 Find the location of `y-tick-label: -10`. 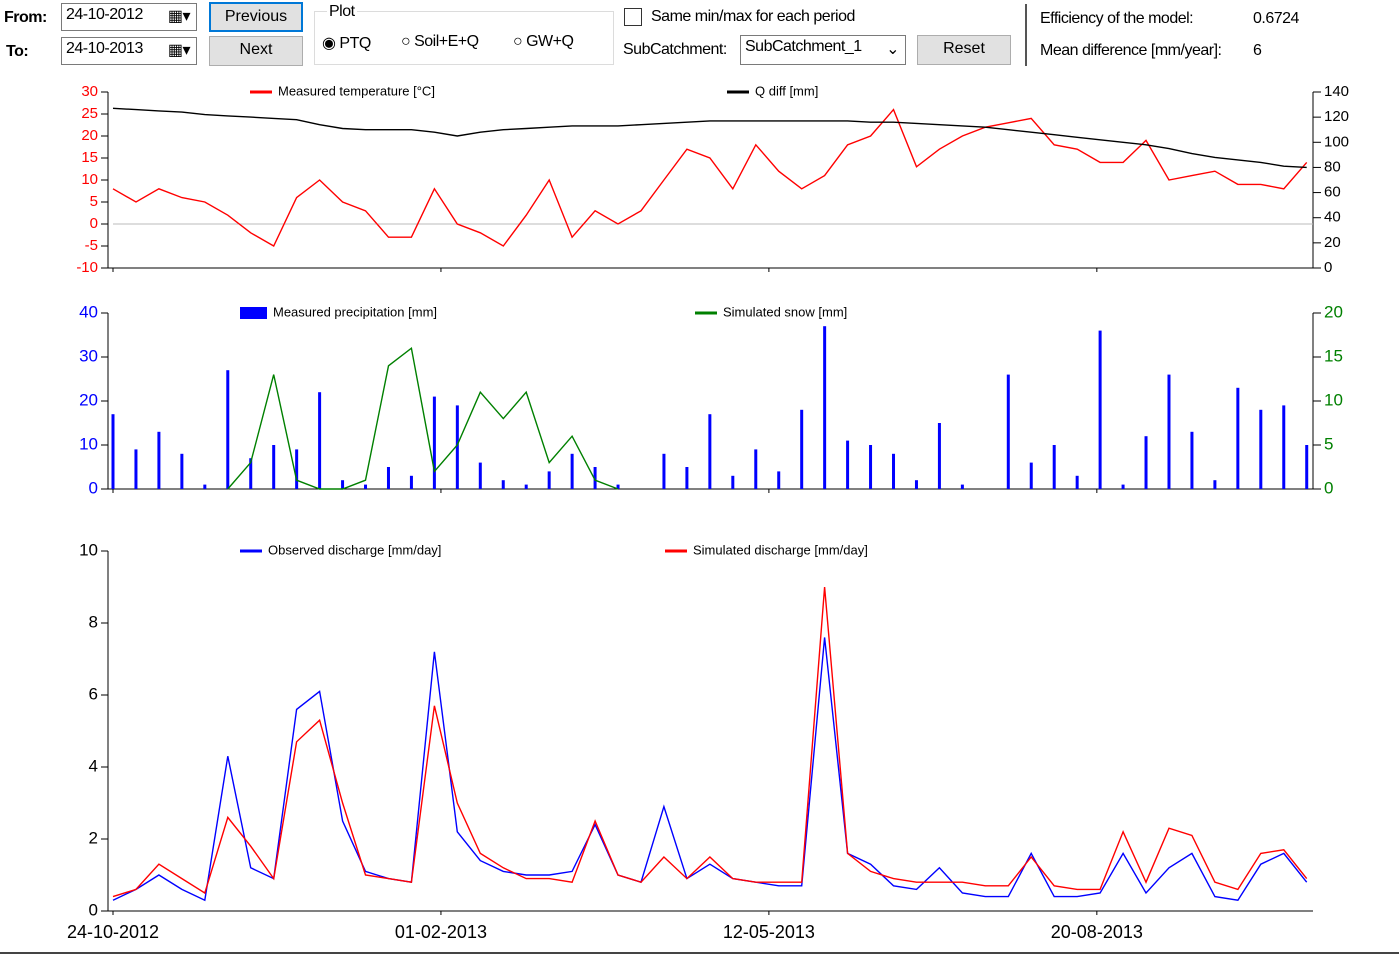

y-tick-label: -10 is located at coordinates (87, 267).